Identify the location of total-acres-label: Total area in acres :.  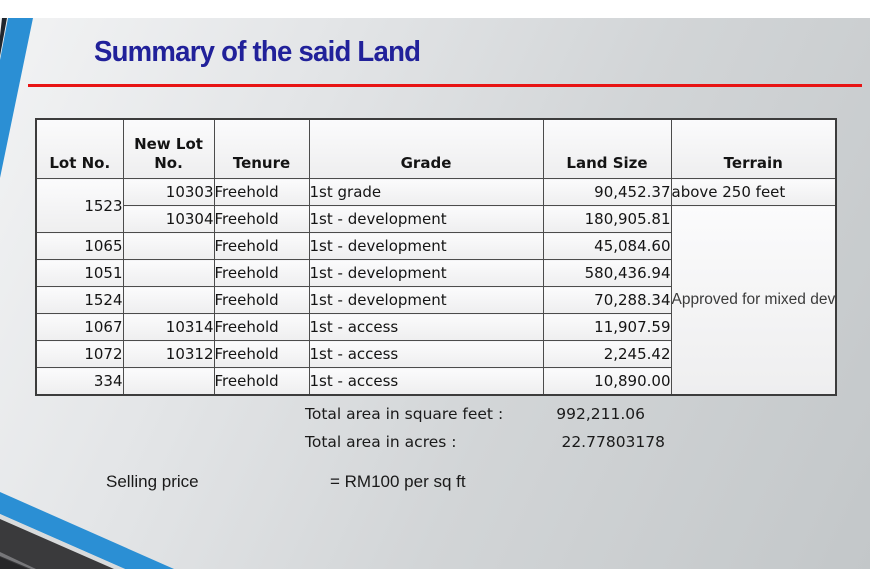
(381, 442).